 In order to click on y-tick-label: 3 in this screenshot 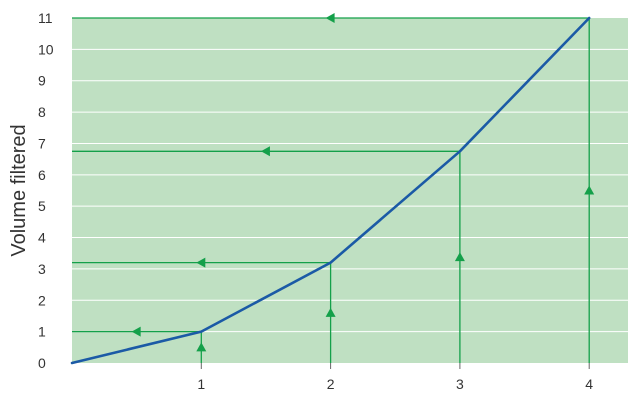, I will do `click(42, 269)`.